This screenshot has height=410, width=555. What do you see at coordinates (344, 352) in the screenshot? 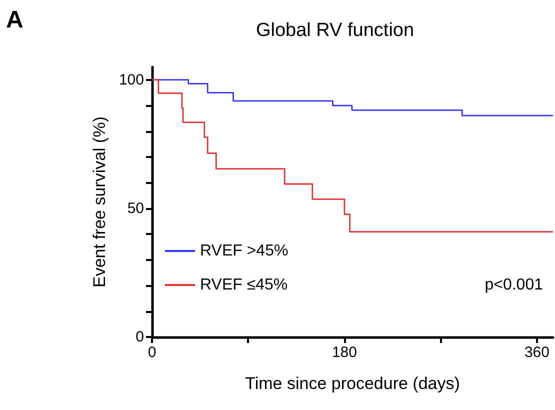
I see `x-tick-label: 180` at bounding box center [344, 352].